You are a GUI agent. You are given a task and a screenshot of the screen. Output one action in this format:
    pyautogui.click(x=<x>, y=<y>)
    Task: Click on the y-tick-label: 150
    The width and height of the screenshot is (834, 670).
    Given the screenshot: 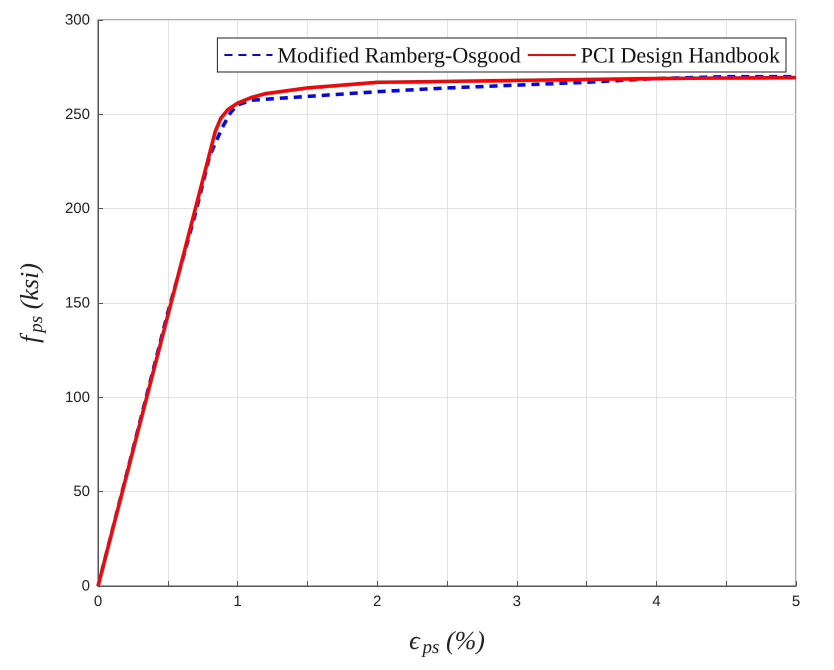 What is the action you would take?
    pyautogui.click(x=77, y=303)
    